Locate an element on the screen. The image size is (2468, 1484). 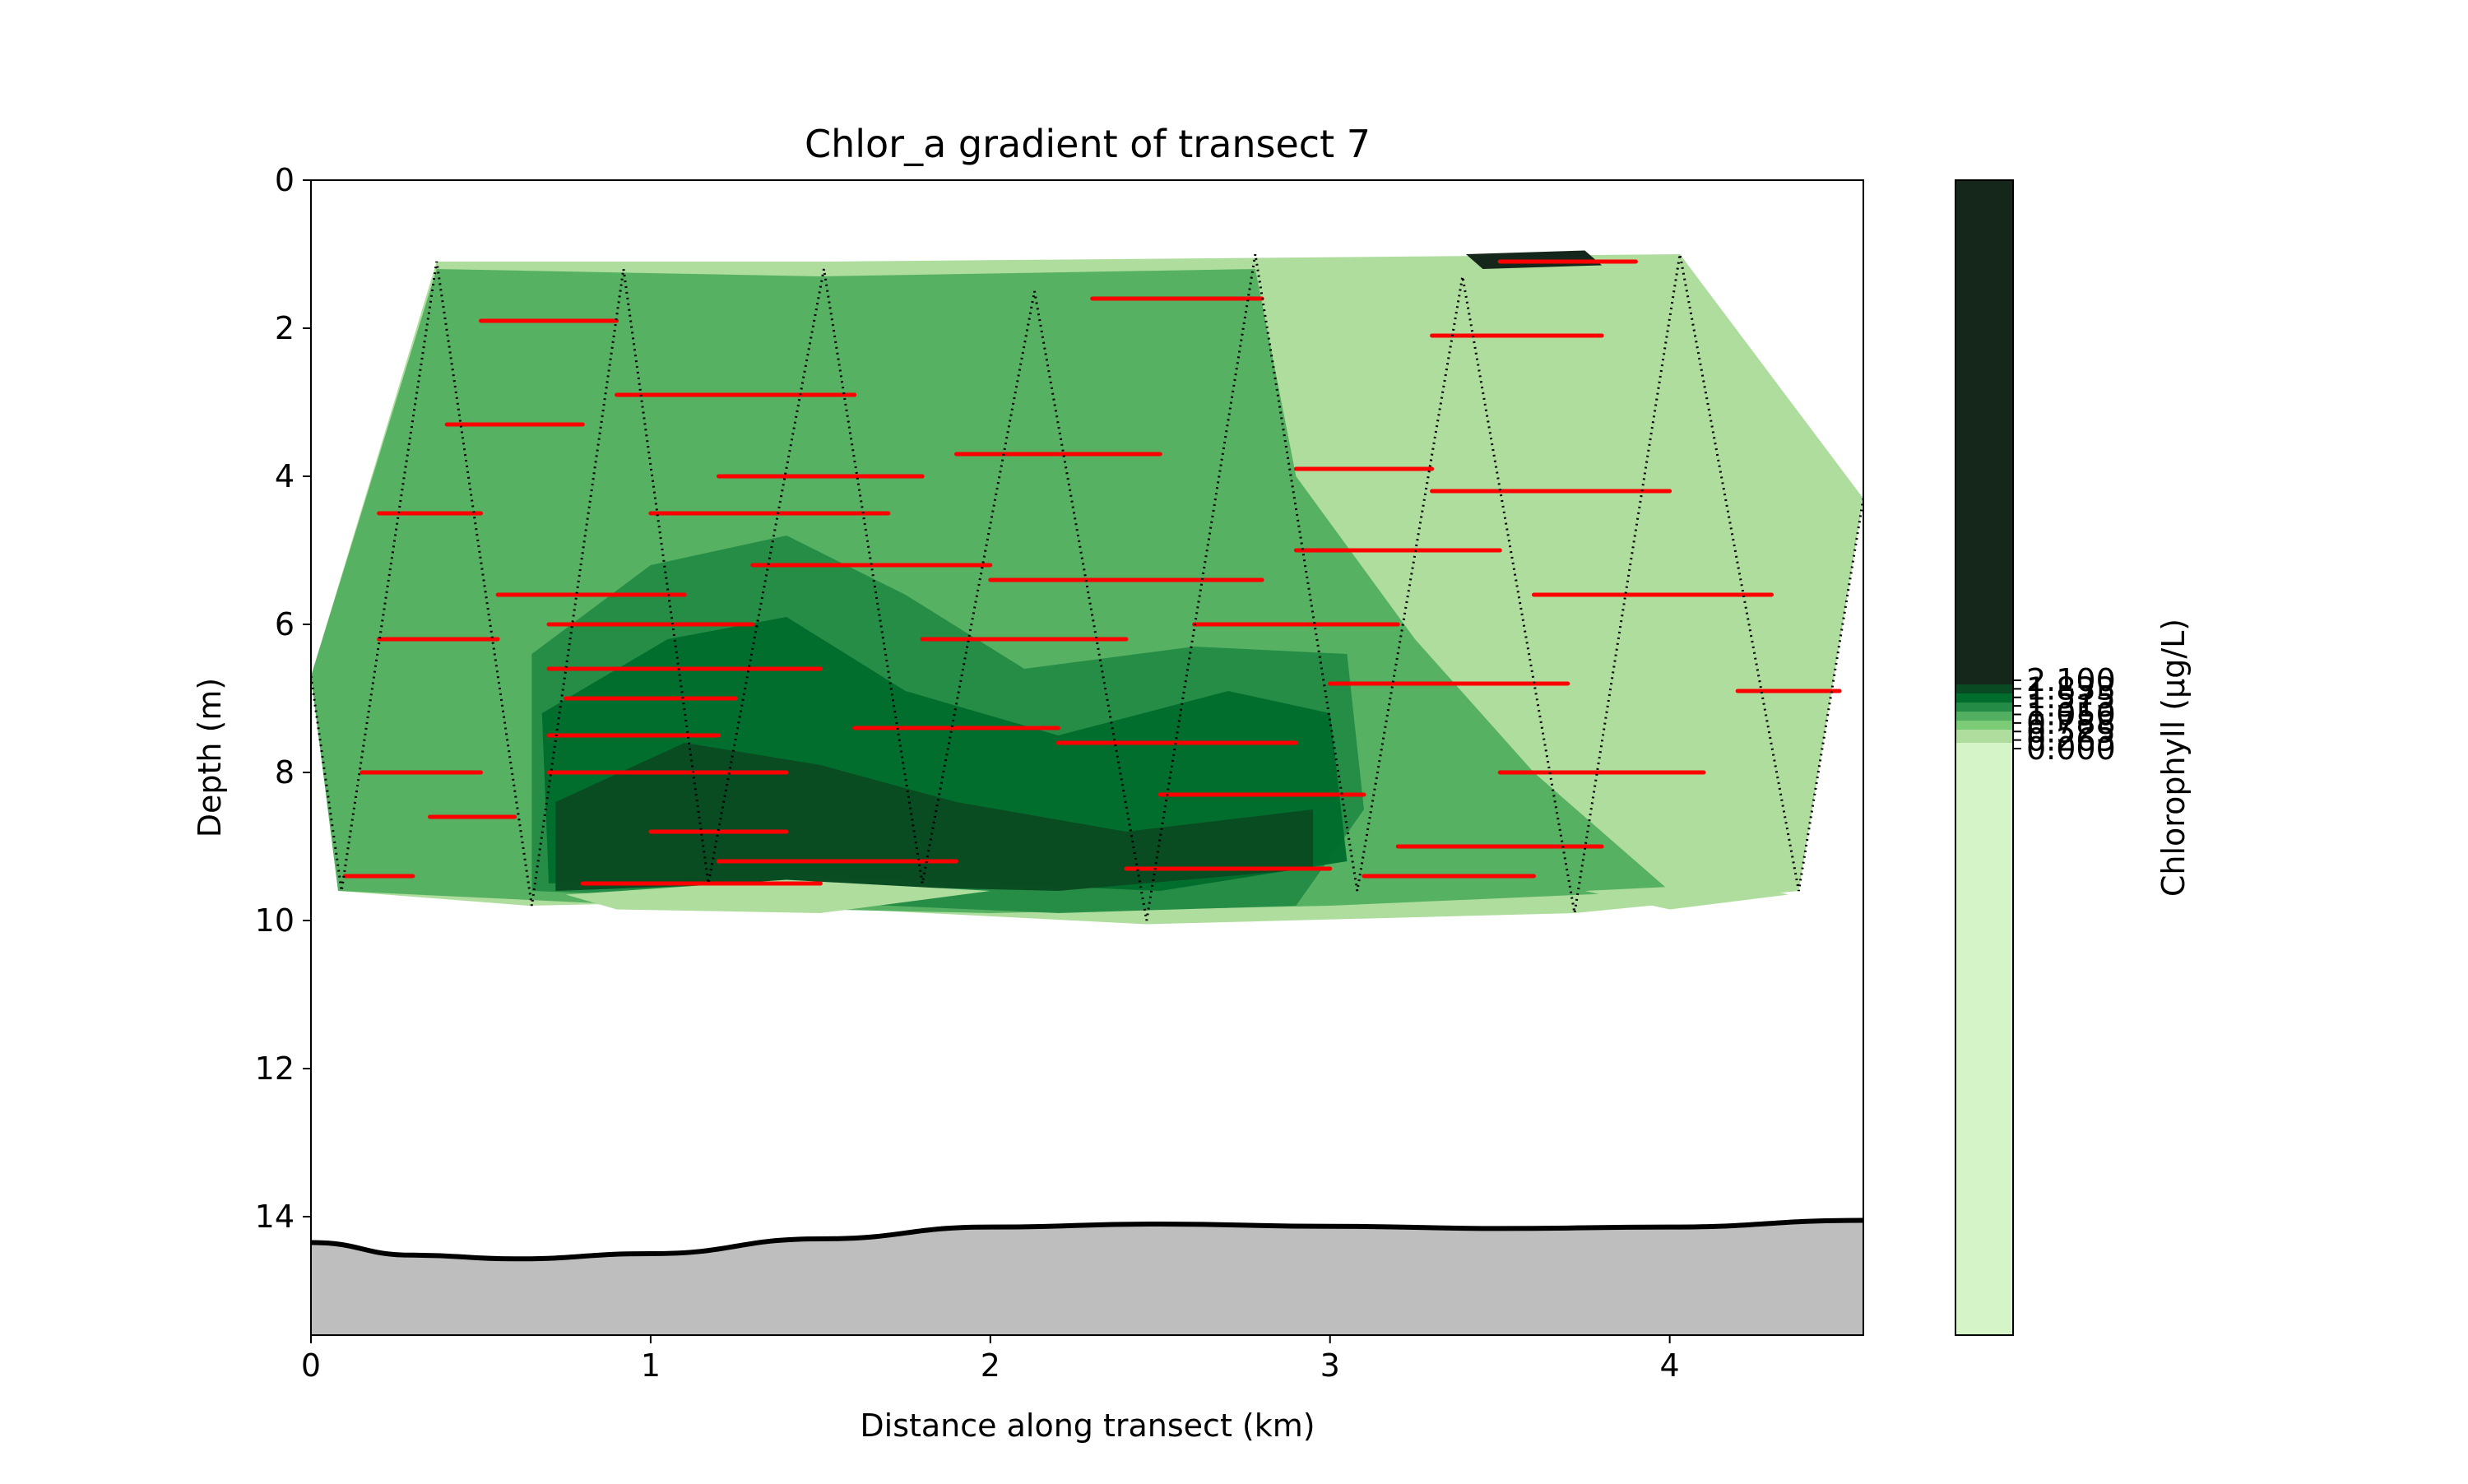
y-tick-label: 4 is located at coordinates (285, 476).